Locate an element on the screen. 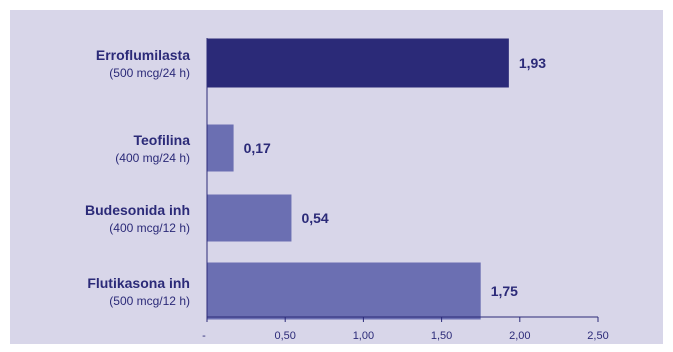 The width and height of the screenshot is (673, 352). x-tick-label: 1,50 is located at coordinates (441, 336).